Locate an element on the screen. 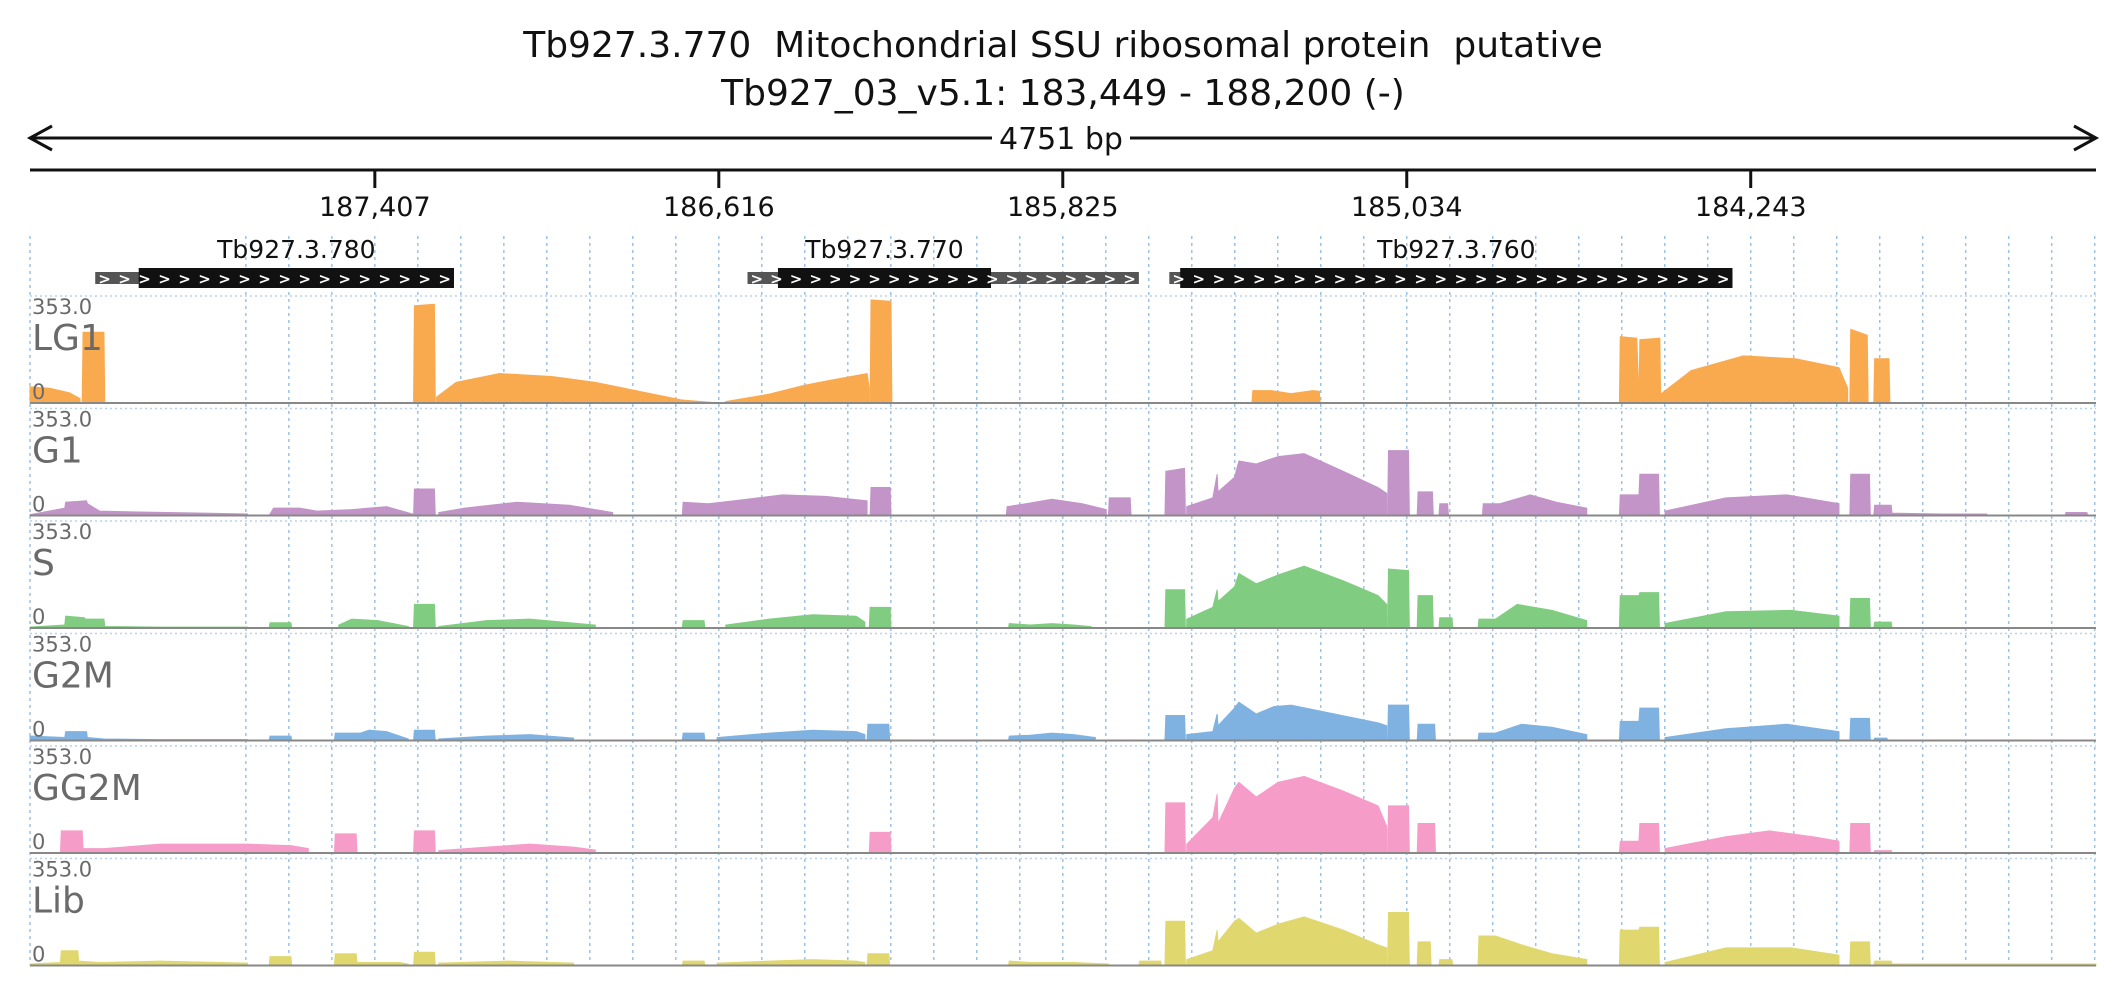  span-arrow-left is located at coordinates (39, 138).